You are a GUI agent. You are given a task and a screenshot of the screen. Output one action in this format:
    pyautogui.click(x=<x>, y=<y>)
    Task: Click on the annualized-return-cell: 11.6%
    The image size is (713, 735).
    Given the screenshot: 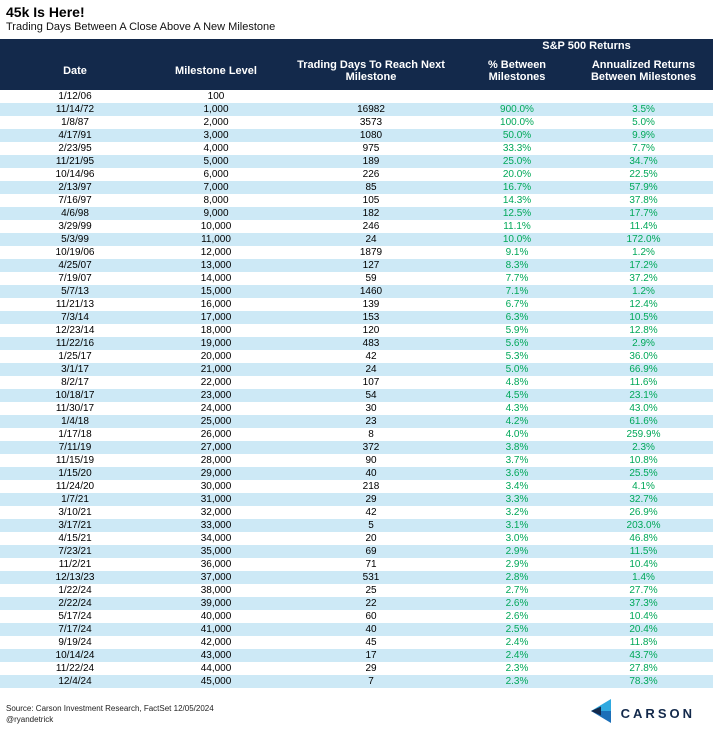 What is the action you would take?
    pyautogui.click(x=643, y=382)
    